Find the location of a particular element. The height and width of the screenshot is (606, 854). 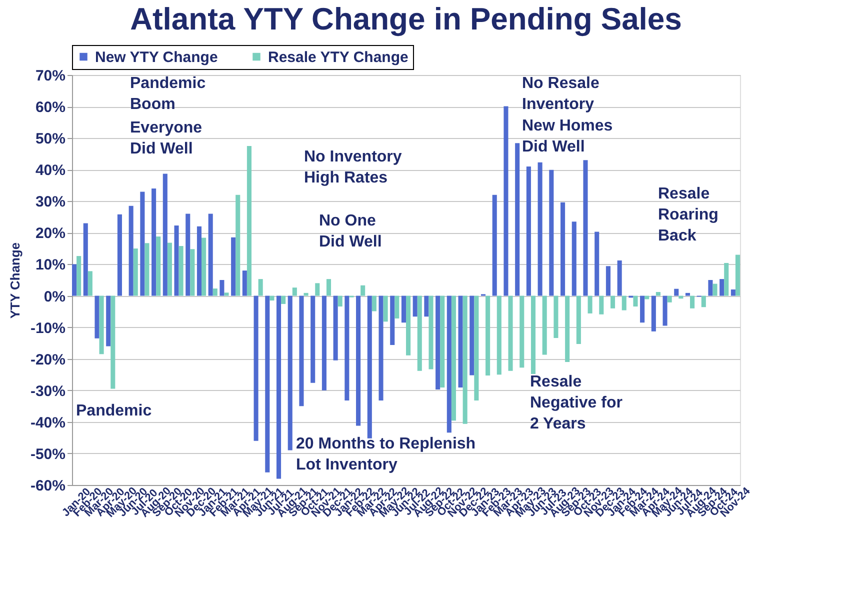

annotation: 20 Months to Replenish Lot Inventory is located at coordinates (386, 455).